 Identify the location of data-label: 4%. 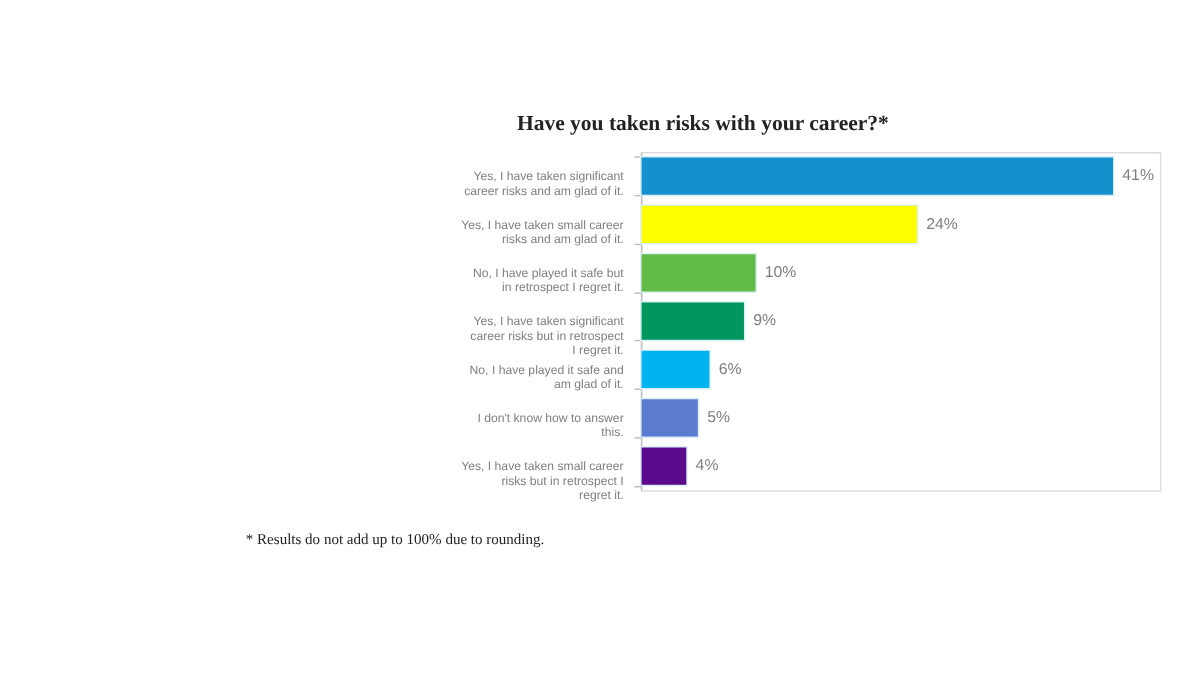
(707, 465).